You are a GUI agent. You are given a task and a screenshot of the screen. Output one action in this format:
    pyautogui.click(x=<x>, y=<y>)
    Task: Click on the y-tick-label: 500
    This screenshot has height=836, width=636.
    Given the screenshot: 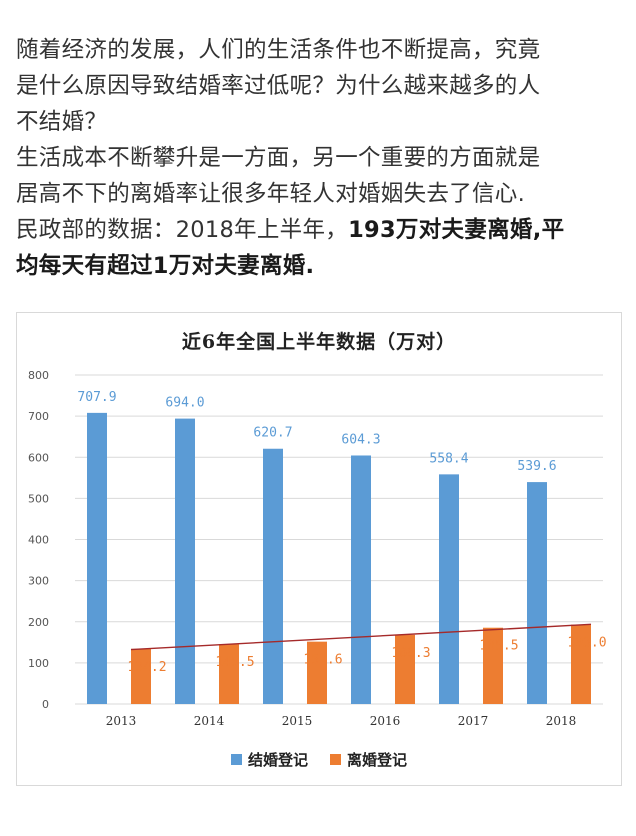 What is the action you would take?
    pyautogui.click(x=38, y=498)
    